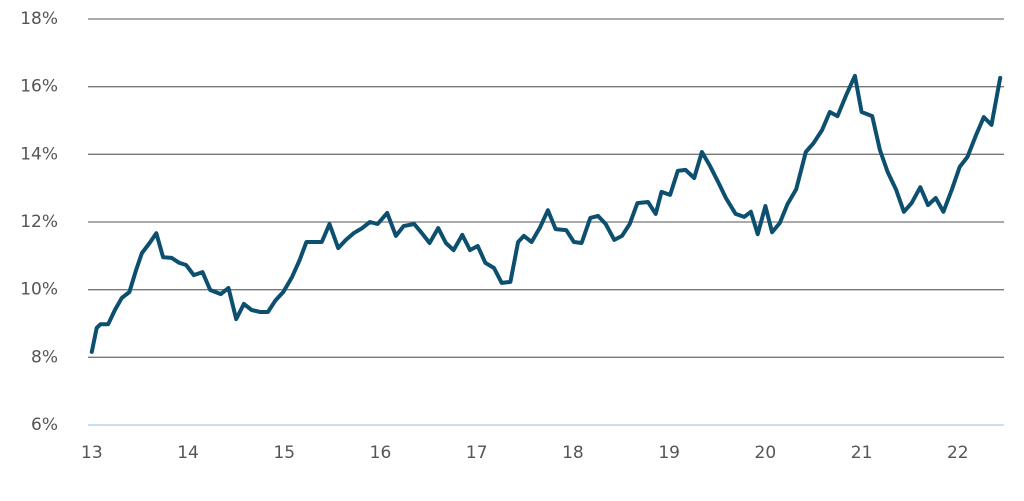  Describe the element at coordinates (381, 453) in the screenshot. I see `x-tick-label: 16` at that location.